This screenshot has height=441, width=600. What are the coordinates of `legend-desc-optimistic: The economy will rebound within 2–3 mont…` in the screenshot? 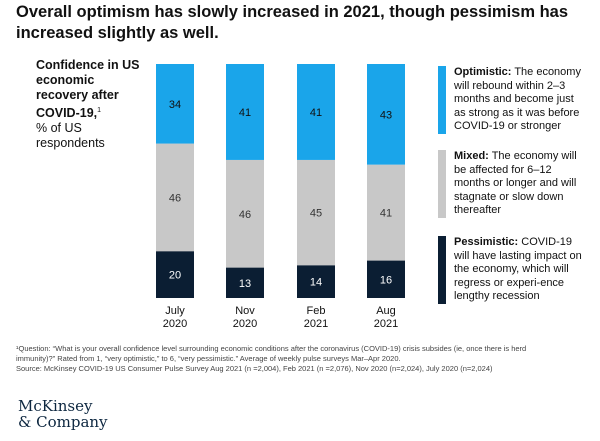 It's located at (517, 99).